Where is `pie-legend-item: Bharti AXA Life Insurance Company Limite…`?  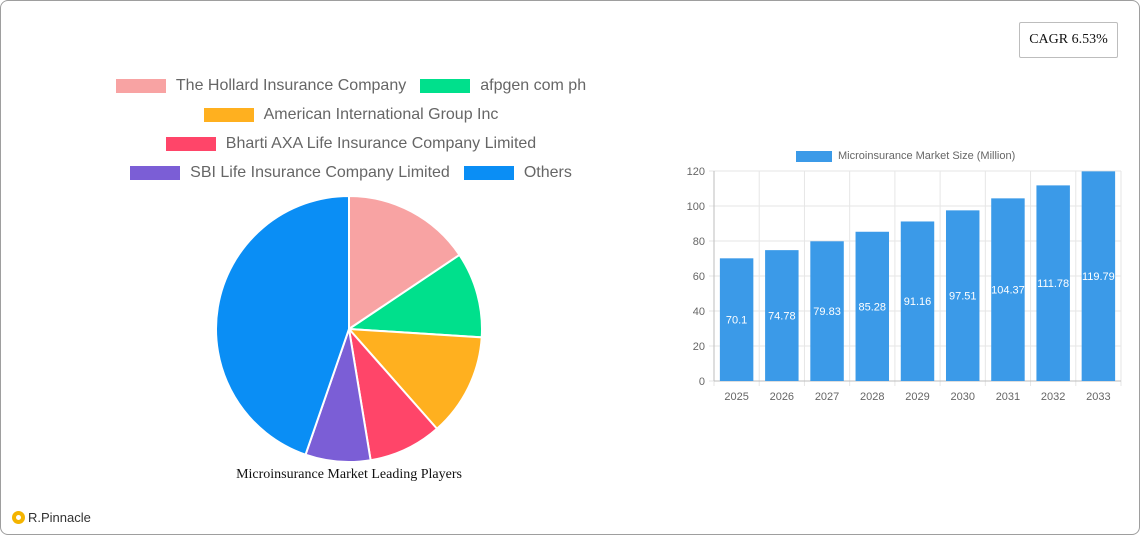
pie-legend-item: Bharti AXA Life Insurance Company Limite… is located at coordinates (351, 144).